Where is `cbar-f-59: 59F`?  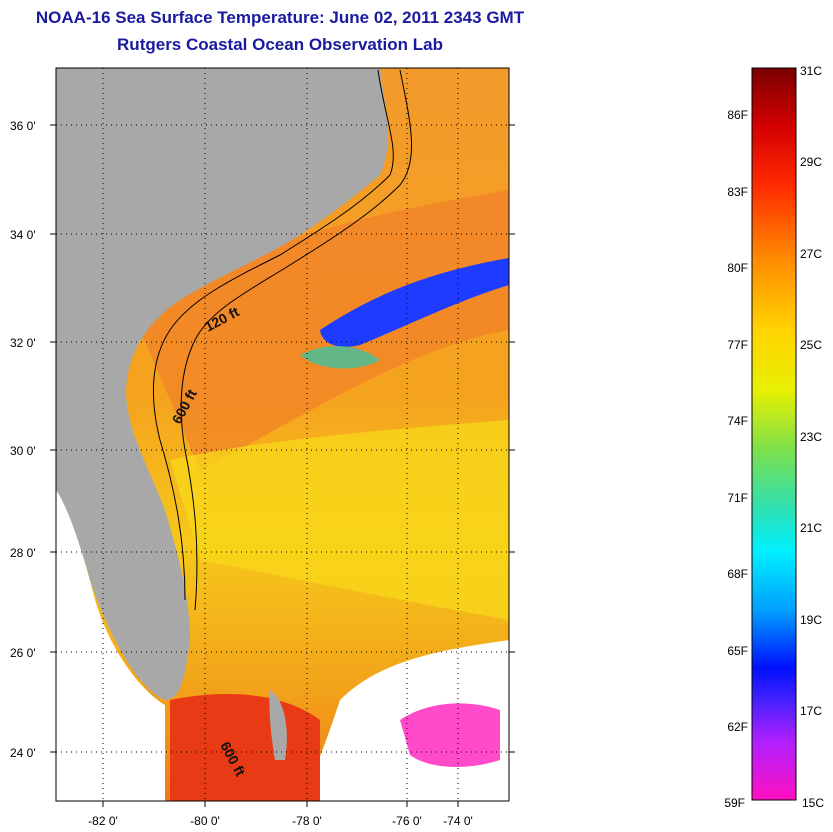 cbar-f-59: 59F is located at coordinates (734, 803).